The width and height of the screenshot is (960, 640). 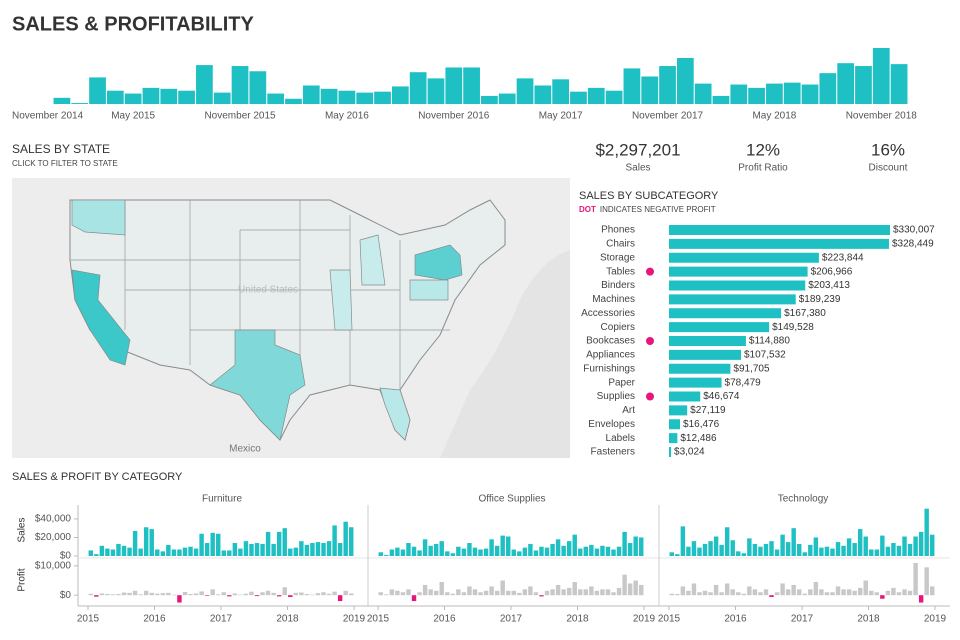 I want to click on state-ca, so click(x=101, y=317).